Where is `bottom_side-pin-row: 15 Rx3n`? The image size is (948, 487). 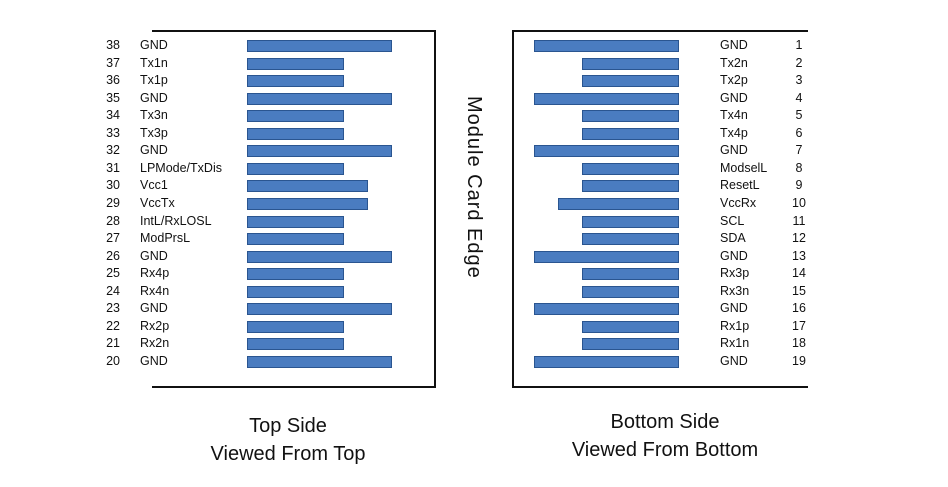 bottom_side-pin-row: 15 Rx3n is located at coordinates (474, 292).